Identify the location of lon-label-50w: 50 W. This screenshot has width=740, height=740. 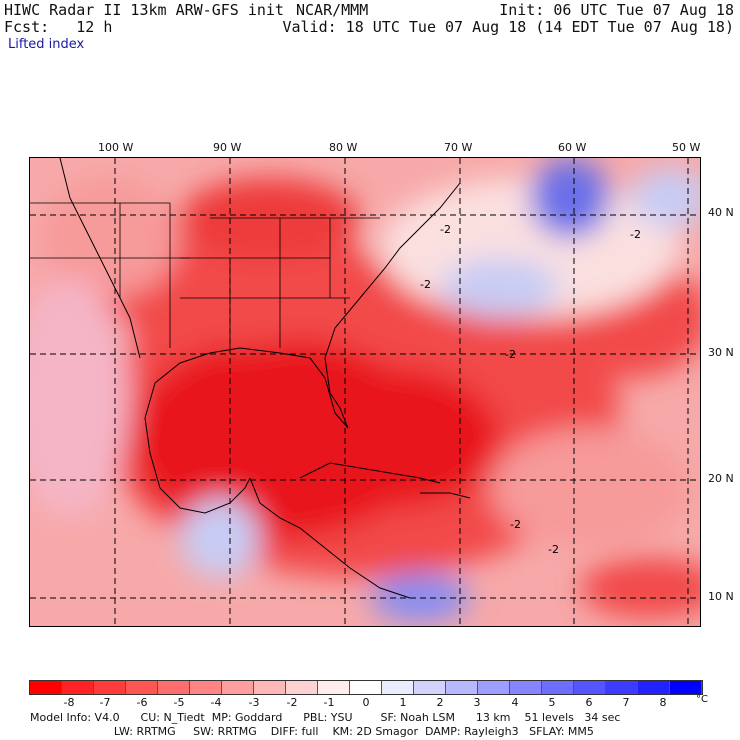
(686, 147).